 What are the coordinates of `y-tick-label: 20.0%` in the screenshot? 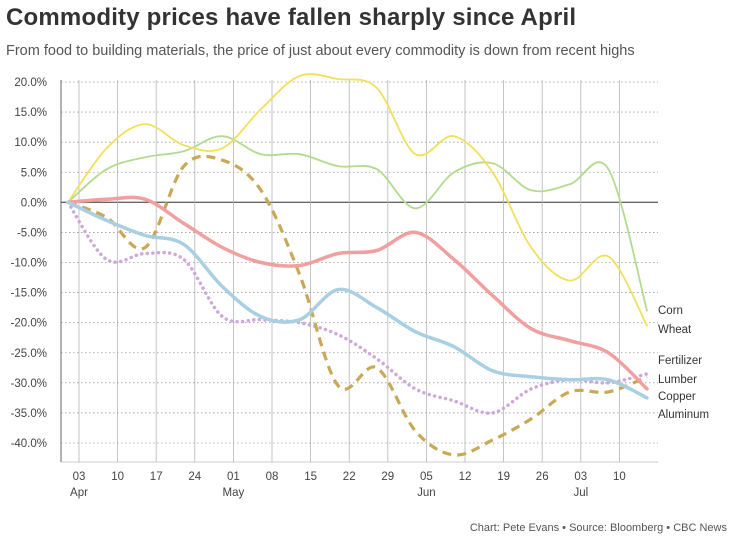 It's located at (30, 83).